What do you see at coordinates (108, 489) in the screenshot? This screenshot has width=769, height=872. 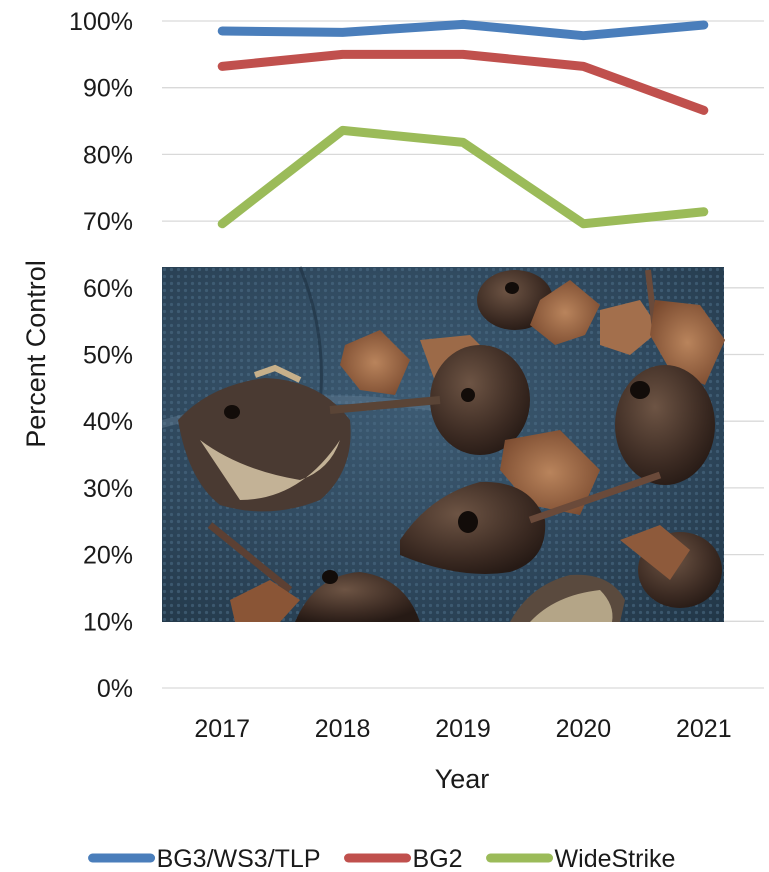 I see `y-tick-label: 30%` at bounding box center [108, 489].